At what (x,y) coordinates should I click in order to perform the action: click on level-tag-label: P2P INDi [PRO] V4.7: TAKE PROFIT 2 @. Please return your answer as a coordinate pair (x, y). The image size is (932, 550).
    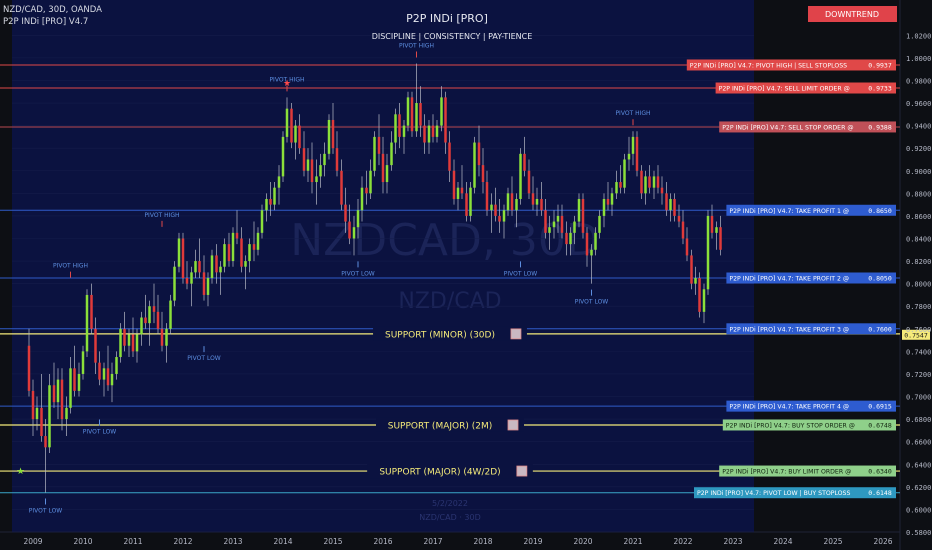
    Looking at the image, I should click on (789, 279).